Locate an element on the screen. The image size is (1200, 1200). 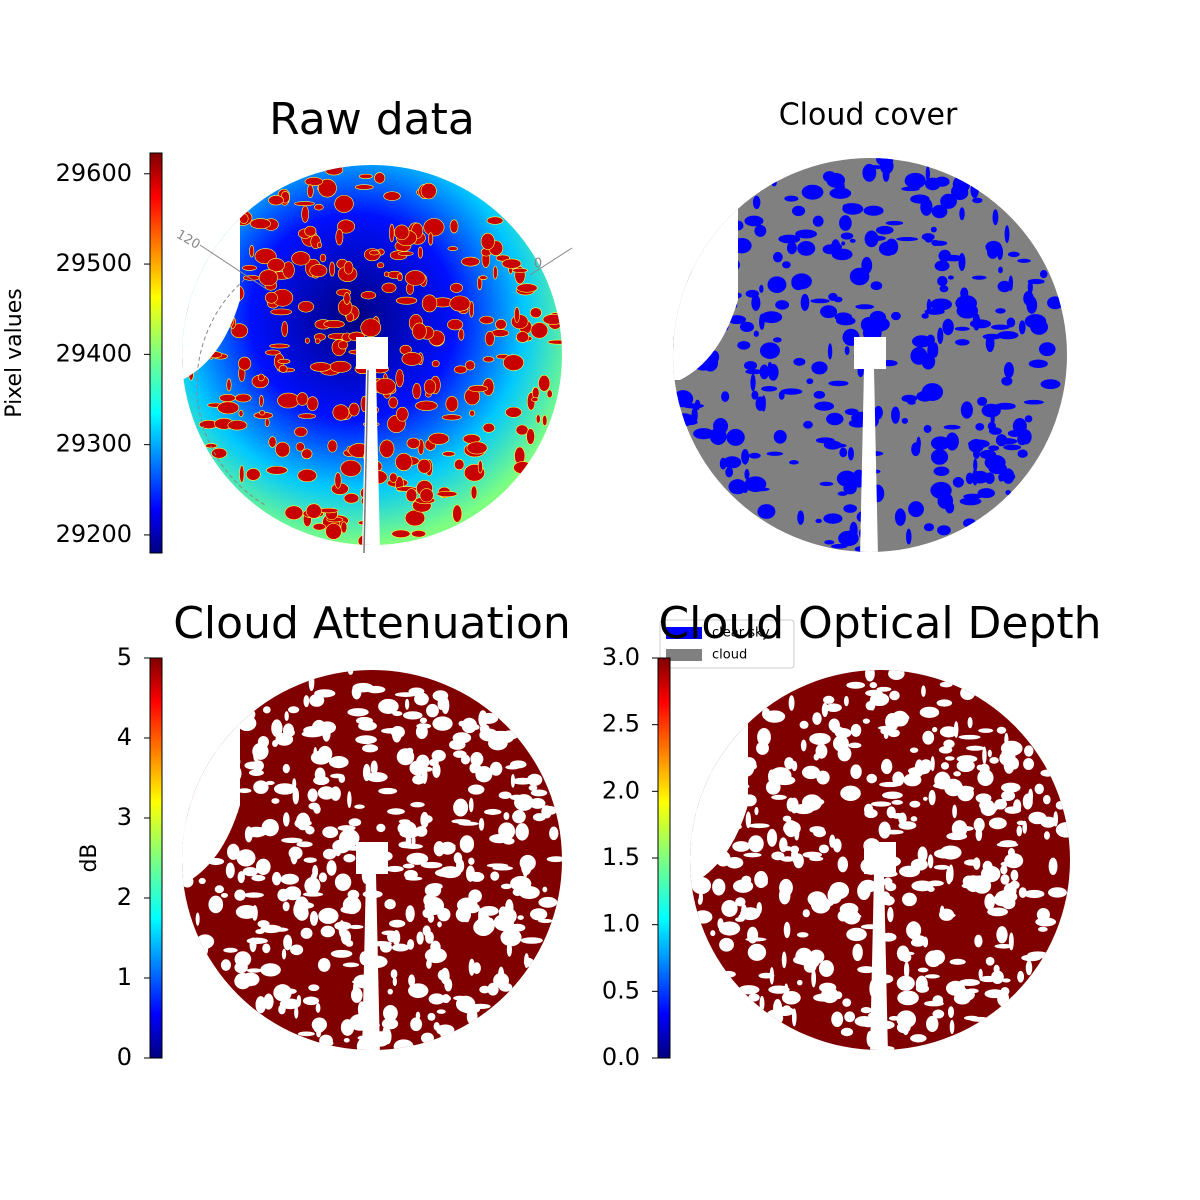
colorbar-label: dB is located at coordinates (89, 857).